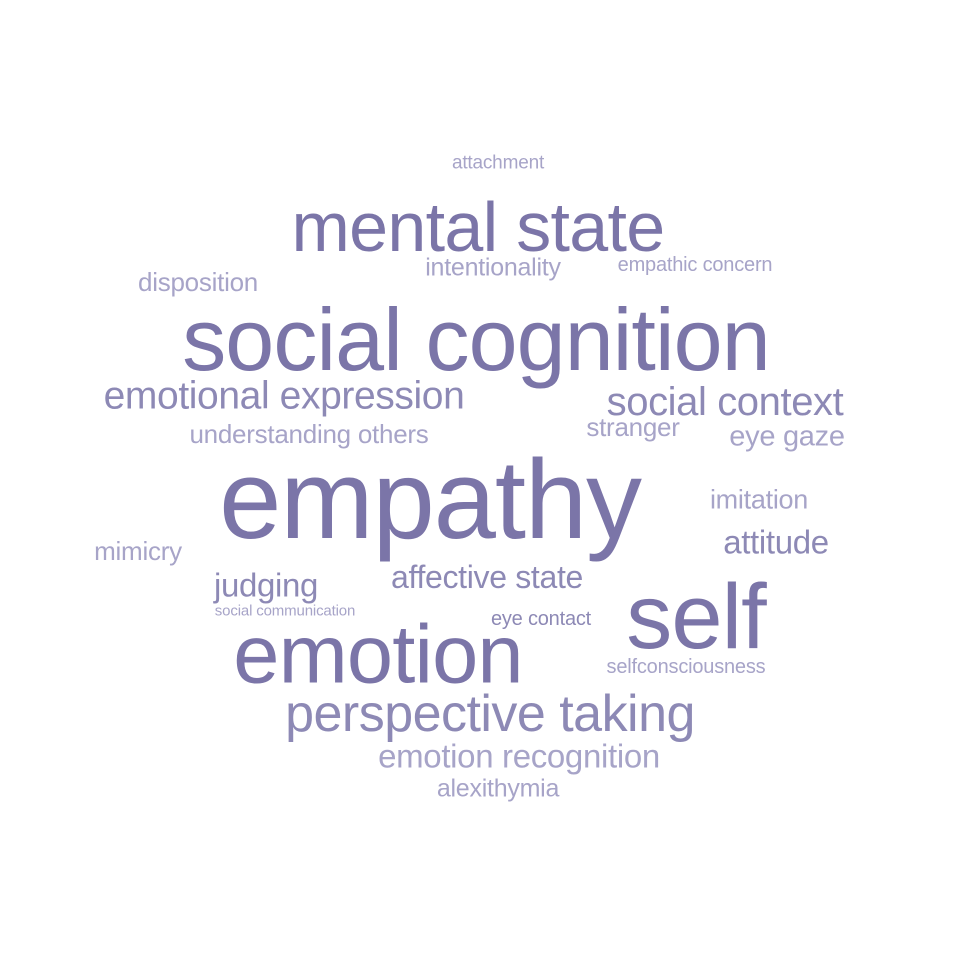 The width and height of the screenshot is (965, 966). What do you see at coordinates (284, 396) in the screenshot?
I see `word-emotional-expression: emotional expression` at bounding box center [284, 396].